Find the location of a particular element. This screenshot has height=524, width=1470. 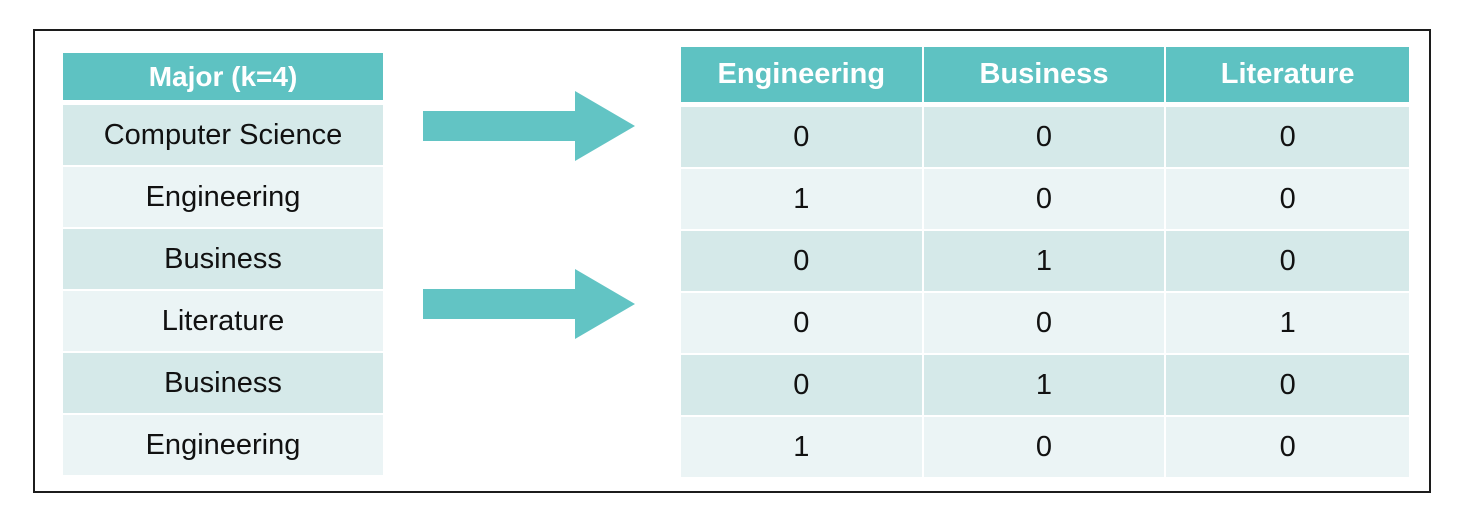

major-header: Major (k=4) is located at coordinates (223, 79).